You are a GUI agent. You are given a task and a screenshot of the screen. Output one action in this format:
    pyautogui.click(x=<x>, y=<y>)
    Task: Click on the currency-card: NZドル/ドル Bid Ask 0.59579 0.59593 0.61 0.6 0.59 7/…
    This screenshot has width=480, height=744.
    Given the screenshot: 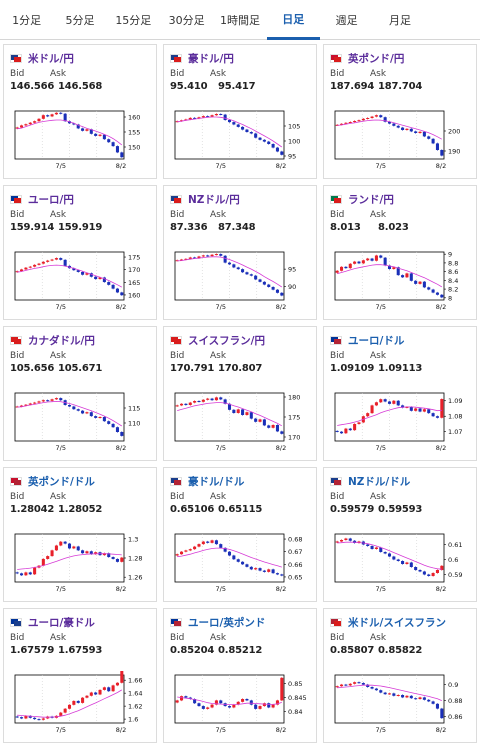 What is the action you would take?
    pyautogui.click(x=400, y=534)
    